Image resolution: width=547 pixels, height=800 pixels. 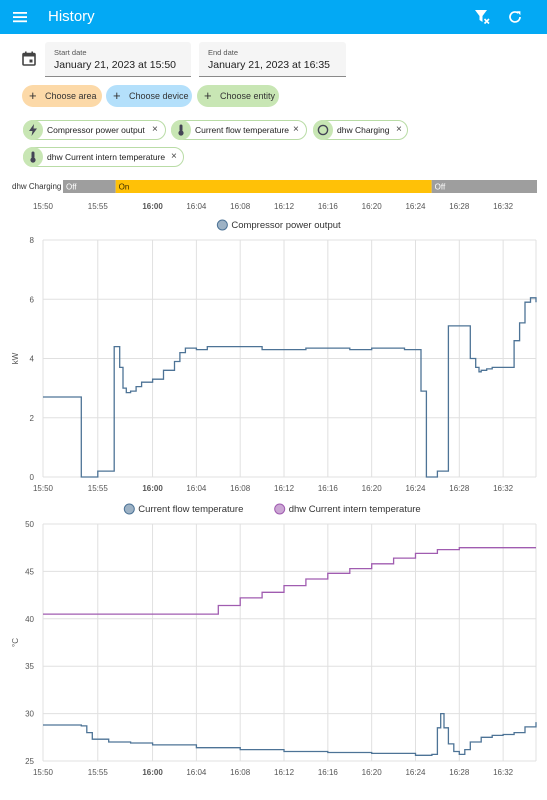 I want to click on timeline-tick-label: 16:24, so click(x=415, y=206).